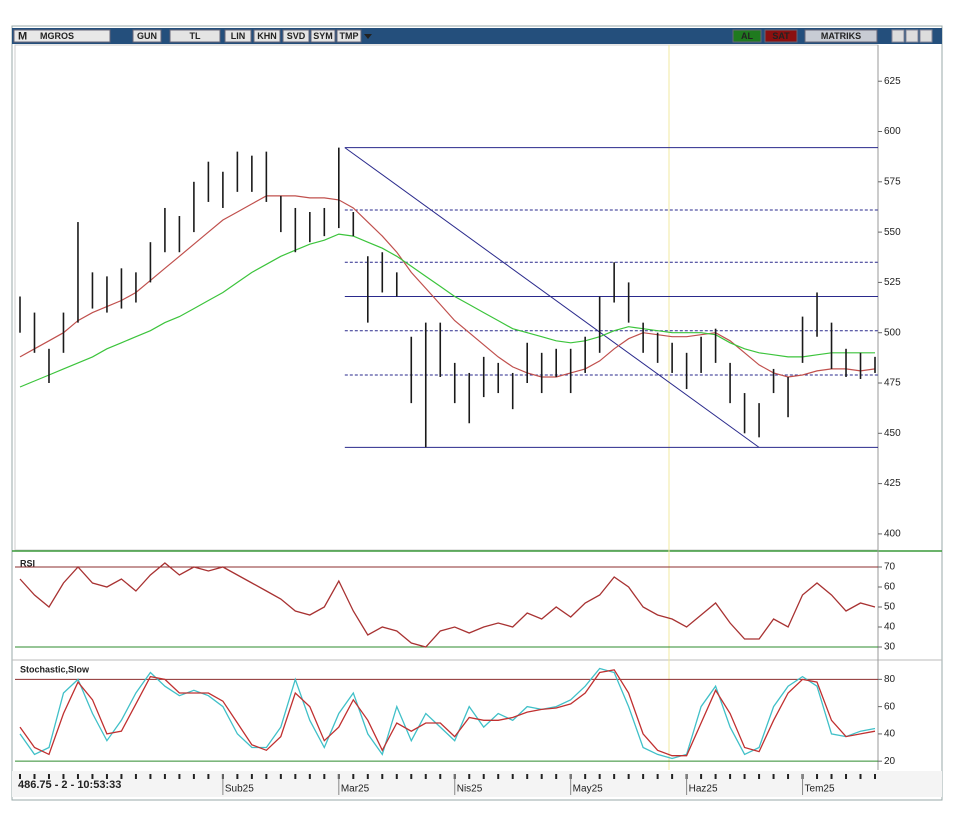 This screenshot has height=817, width=960. I want to click on y-tick-label: 50, so click(890, 607).